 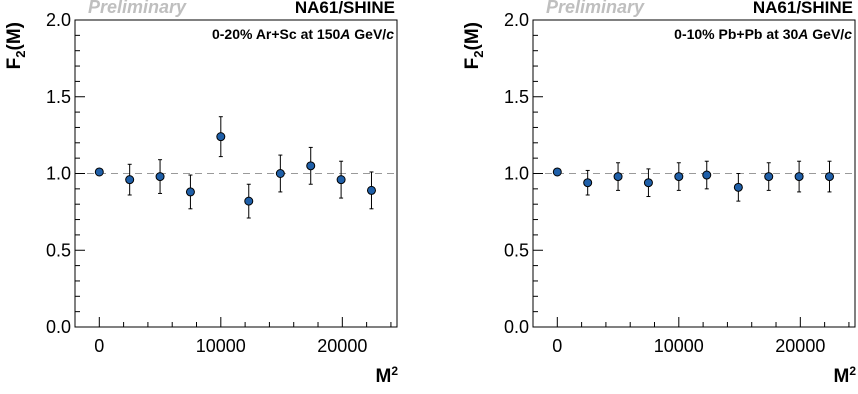 I want to click on system-label-text: 0-10% Pb+Pb at 30, so click(x=736, y=34).